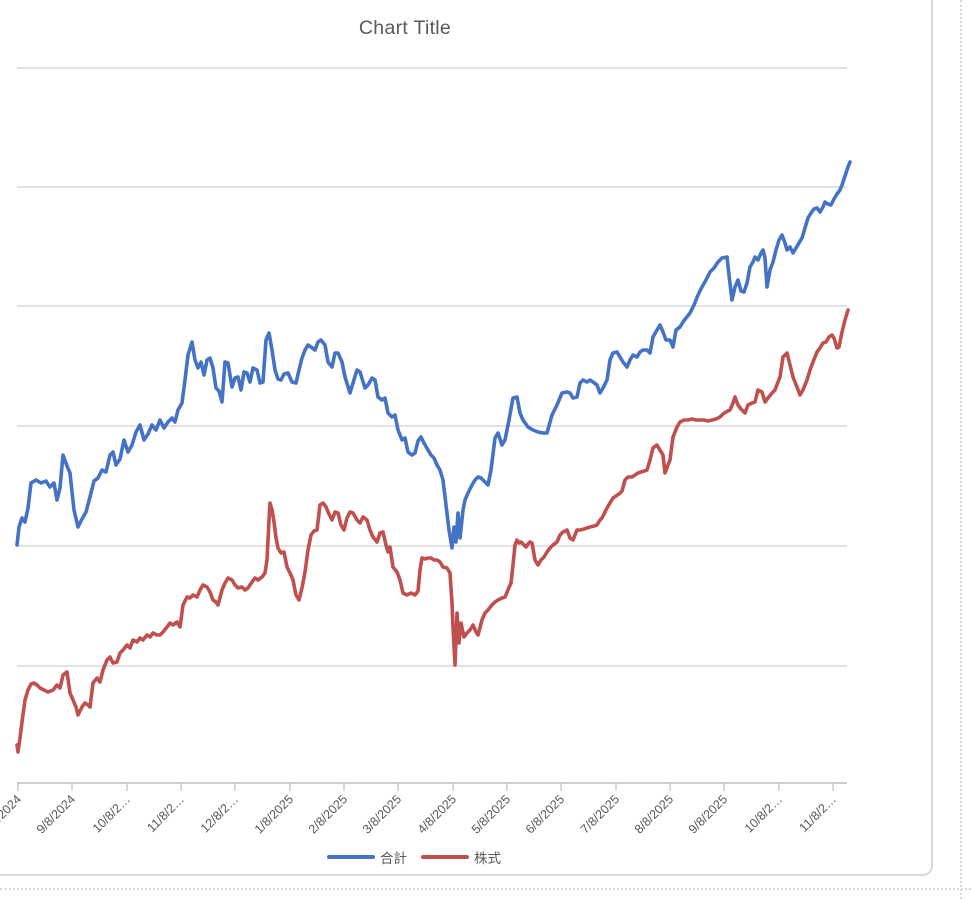 The image size is (971, 899). Describe the element at coordinates (405, 28) in the screenshot. I see `chart-title: Chart Title` at that location.